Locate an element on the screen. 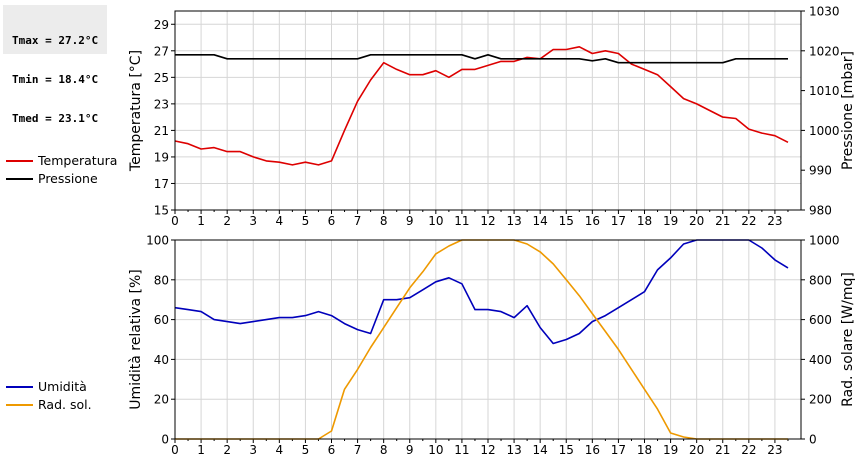  chart1-xtick-label: 16 is located at coordinates (592, 221).